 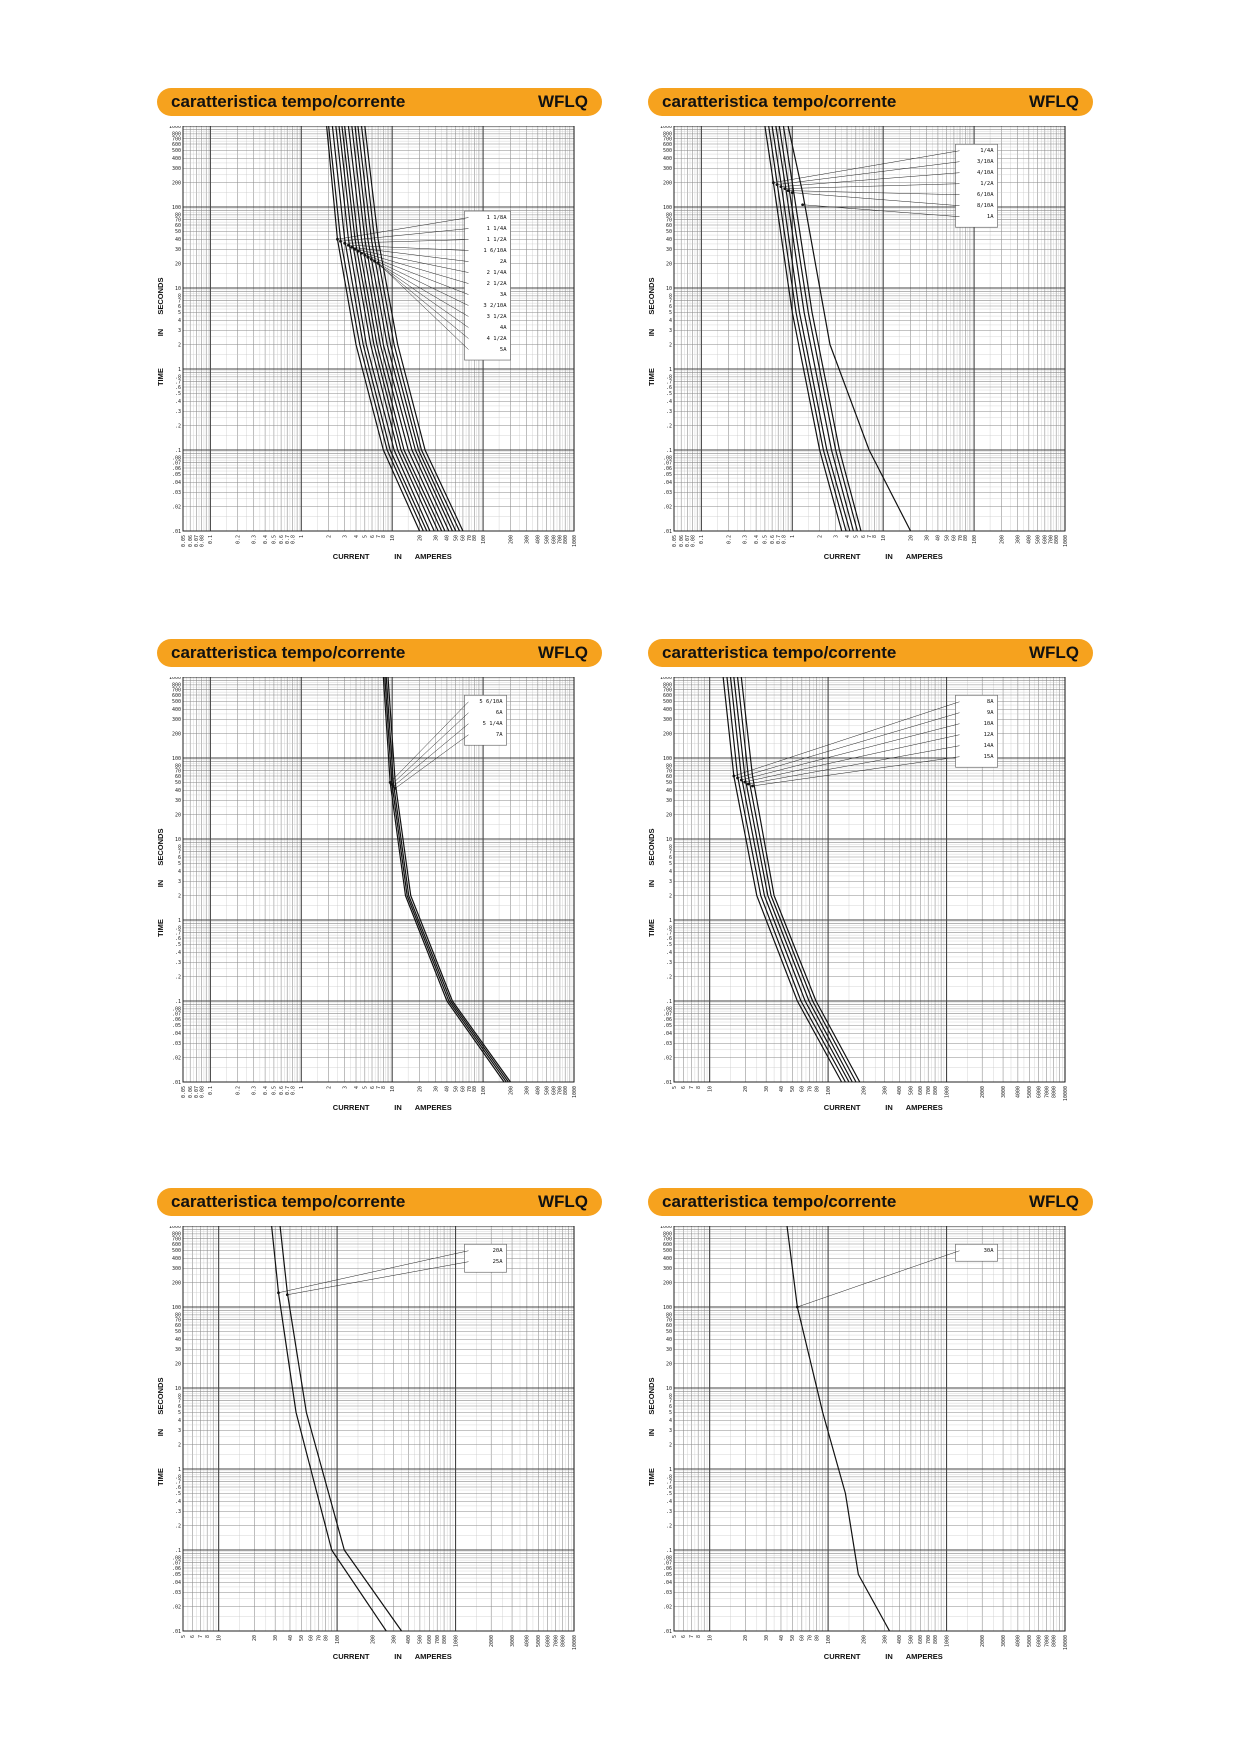 What do you see at coordinates (176, 1593) in the screenshot?
I see `y-tick-label: .03` at bounding box center [176, 1593].